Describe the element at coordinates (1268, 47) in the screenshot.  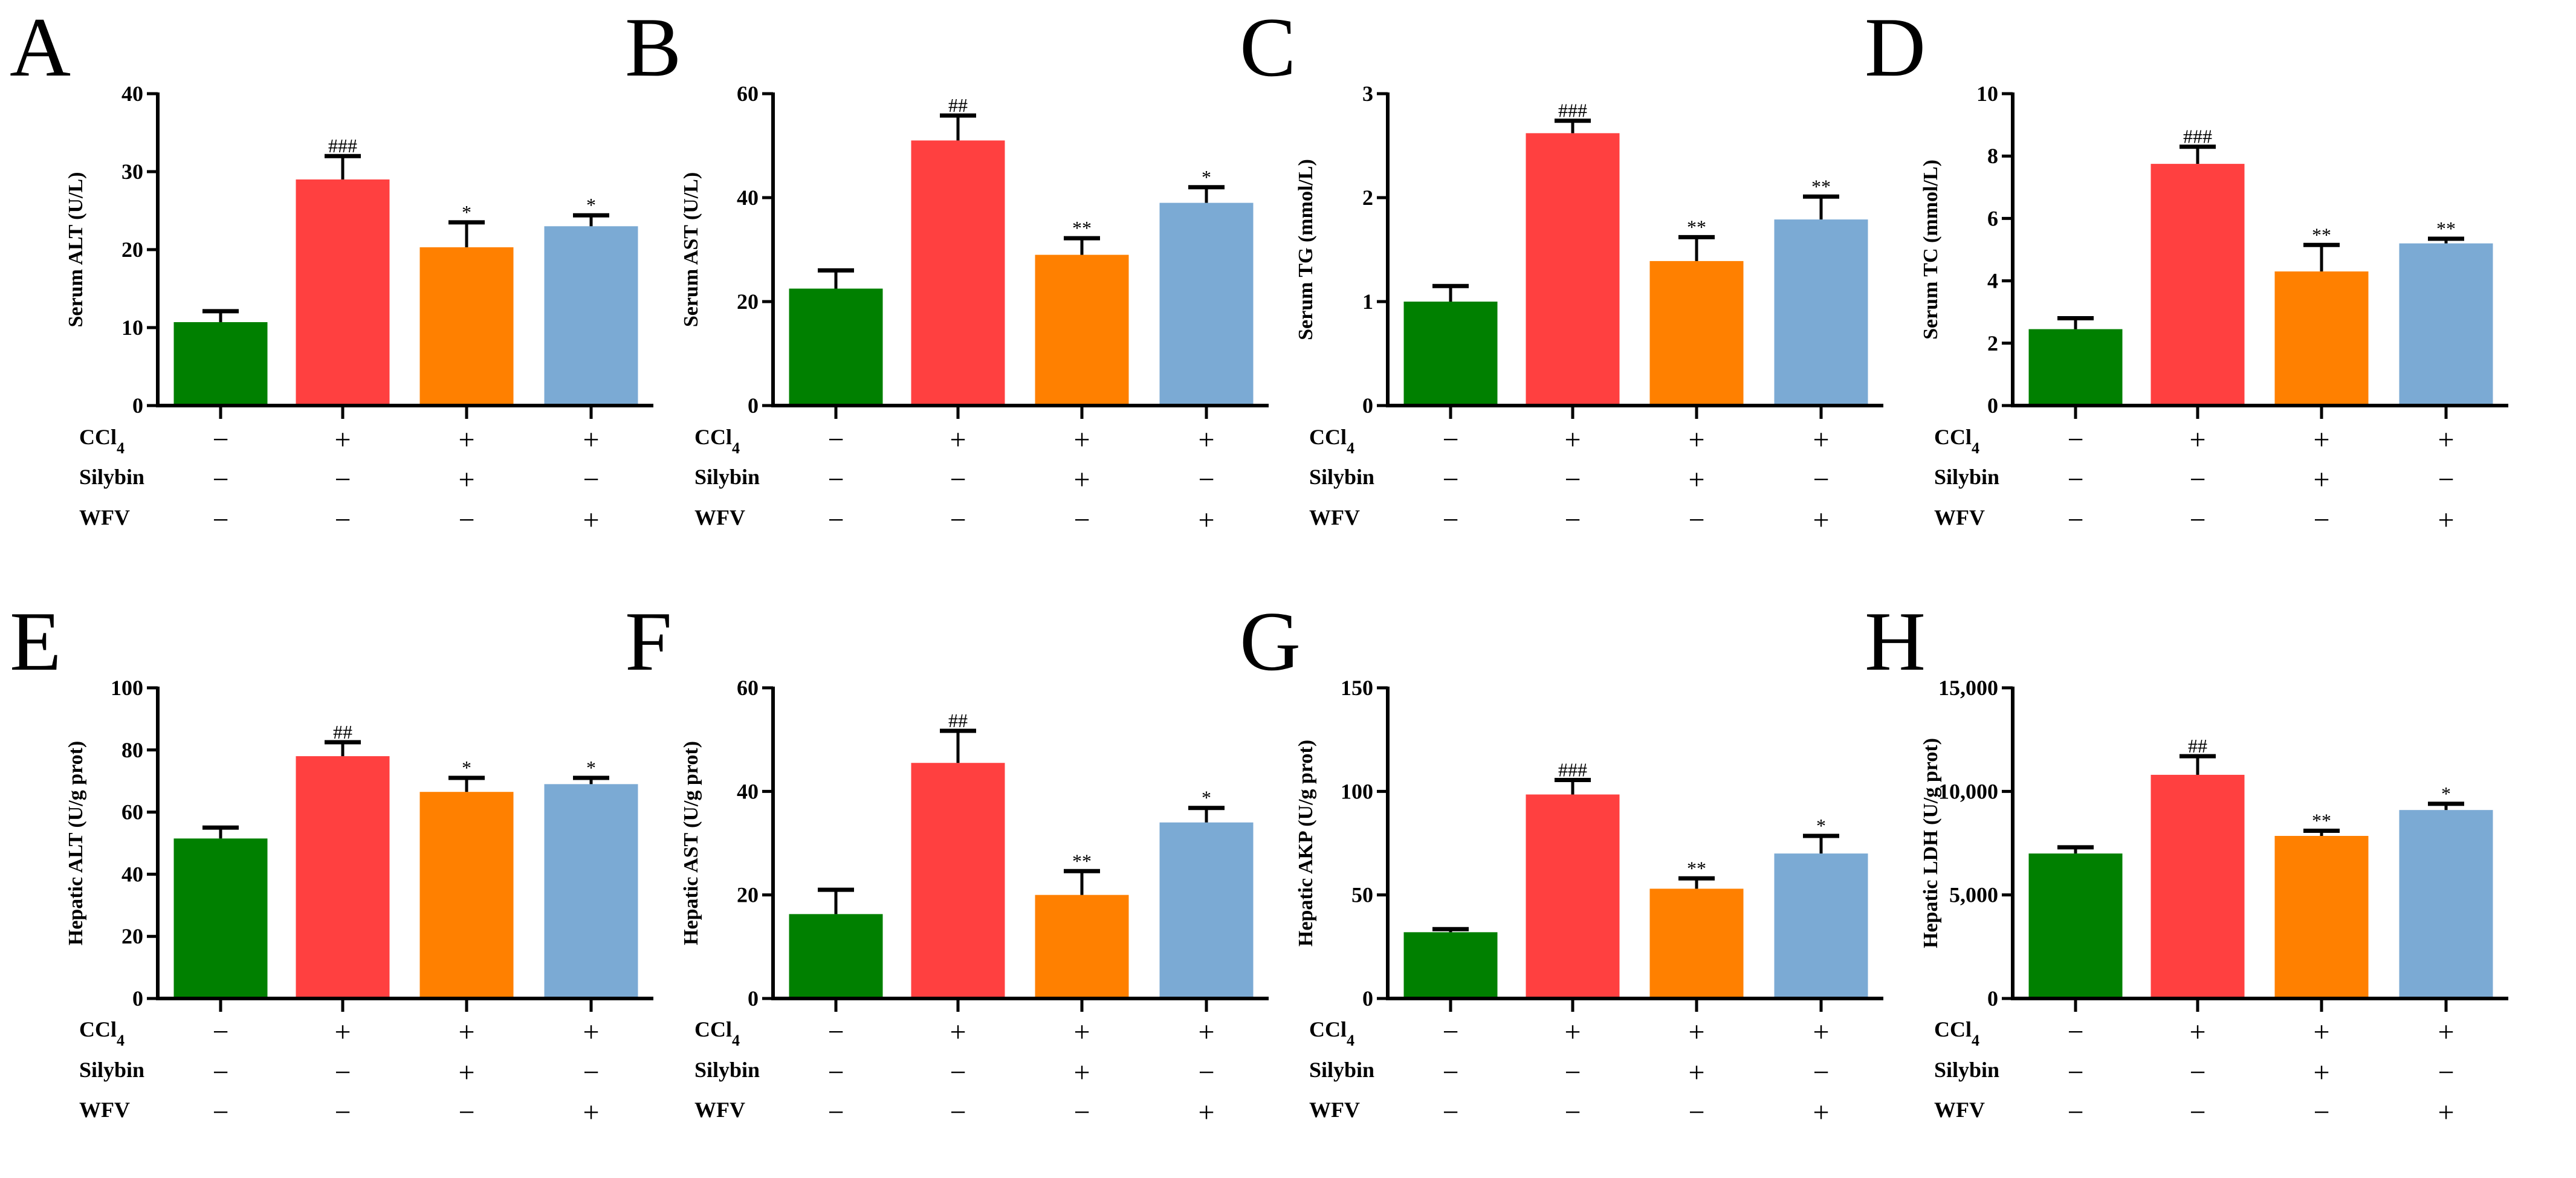
I see `panel-letter: C` at that location.